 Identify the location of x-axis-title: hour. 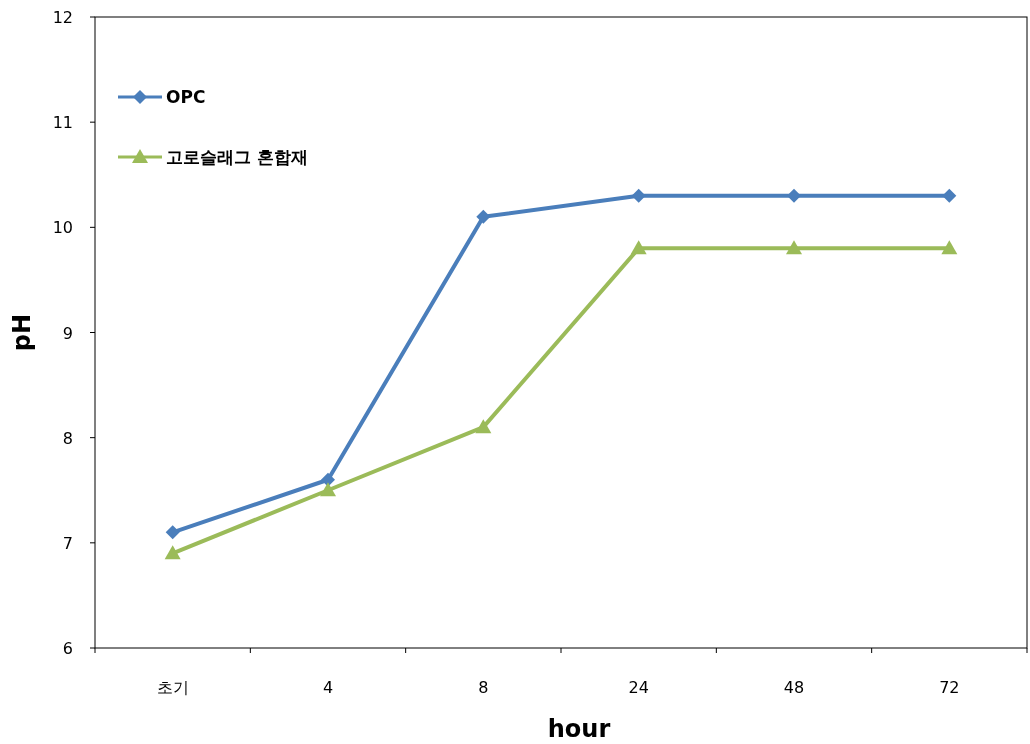
(579, 729).